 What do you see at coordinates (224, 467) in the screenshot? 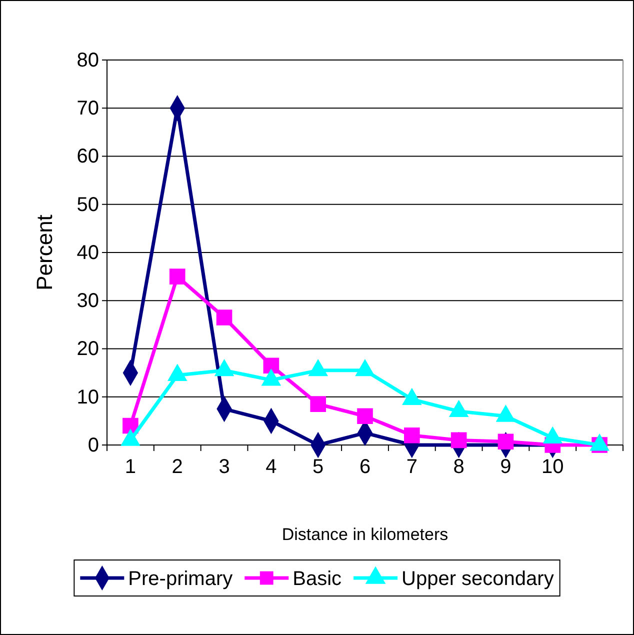
I see `x-tick-label: 3` at bounding box center [224, 467].